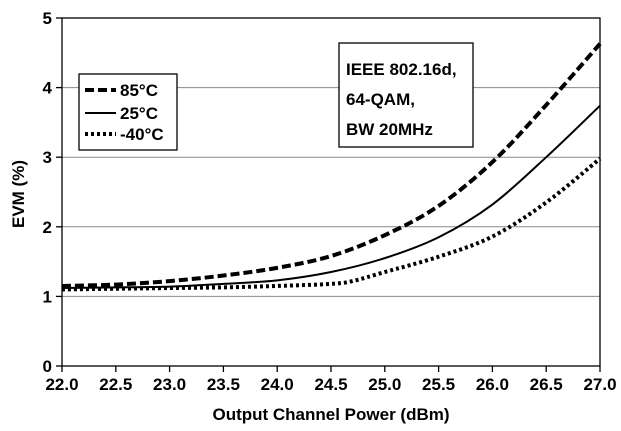 Image resolution: width=621 pixels, height=431 pixels. What do you see at coordinates (546, 384) in the screenshot?
I see `x-tick-label: 26.5` at bounding box center [546, 384].